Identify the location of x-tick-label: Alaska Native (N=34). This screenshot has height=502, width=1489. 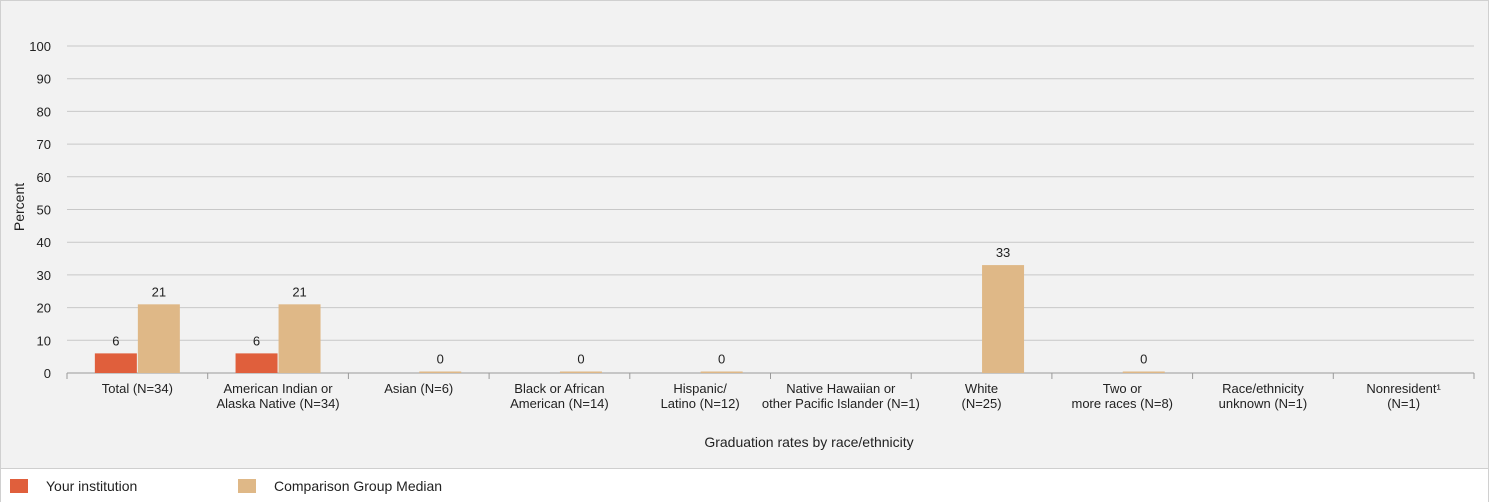
(277, 403).